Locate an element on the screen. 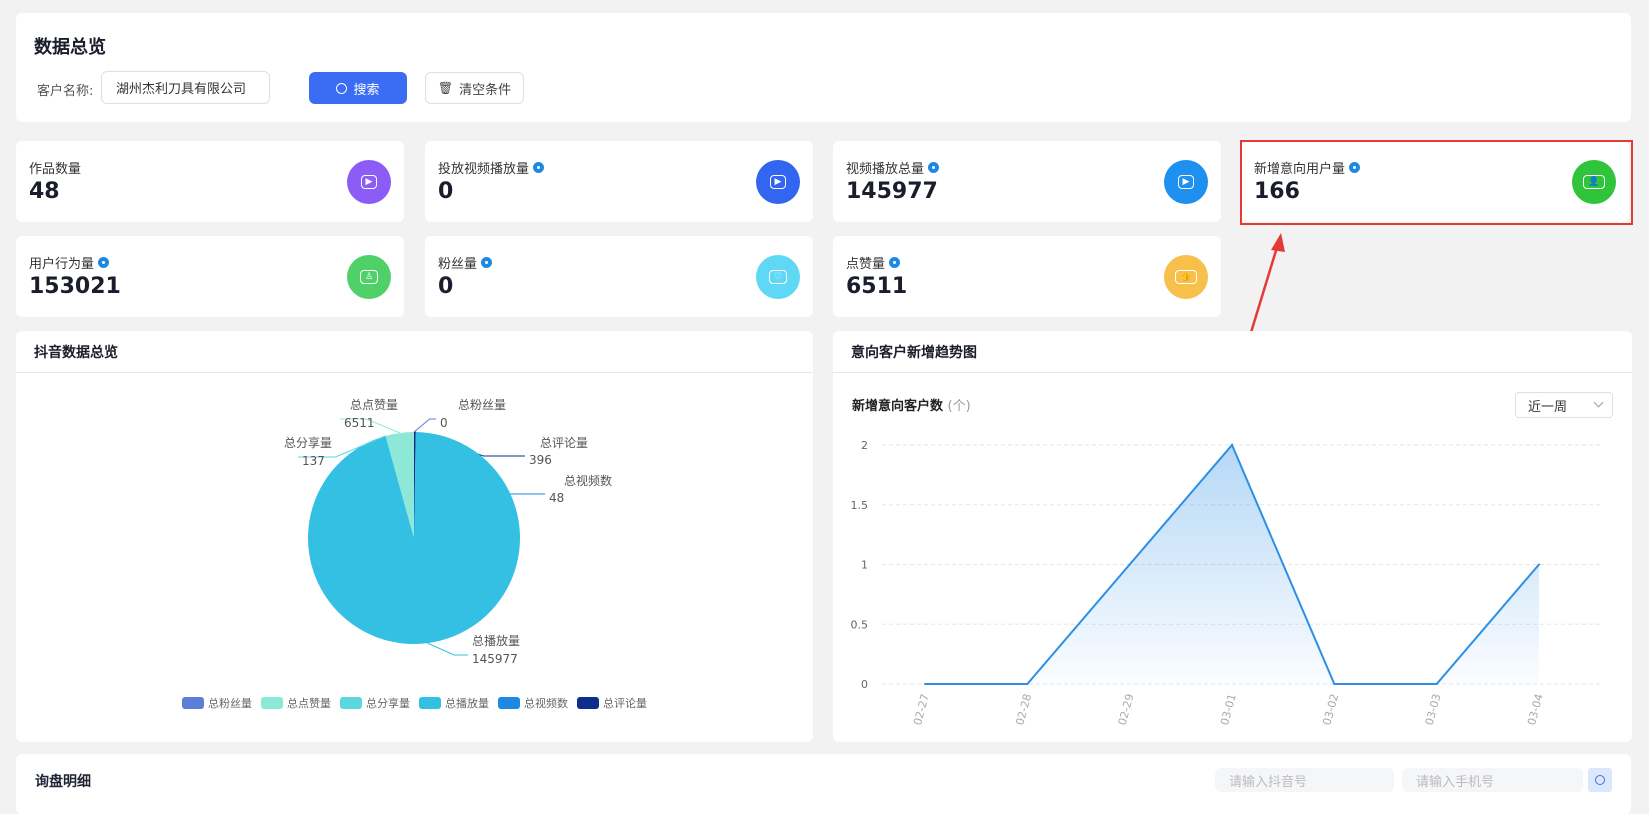 The width and height of the screenshot is (1649, 814). chart-title-text: 新增意向客户数 is located at coordinates (898, 406).